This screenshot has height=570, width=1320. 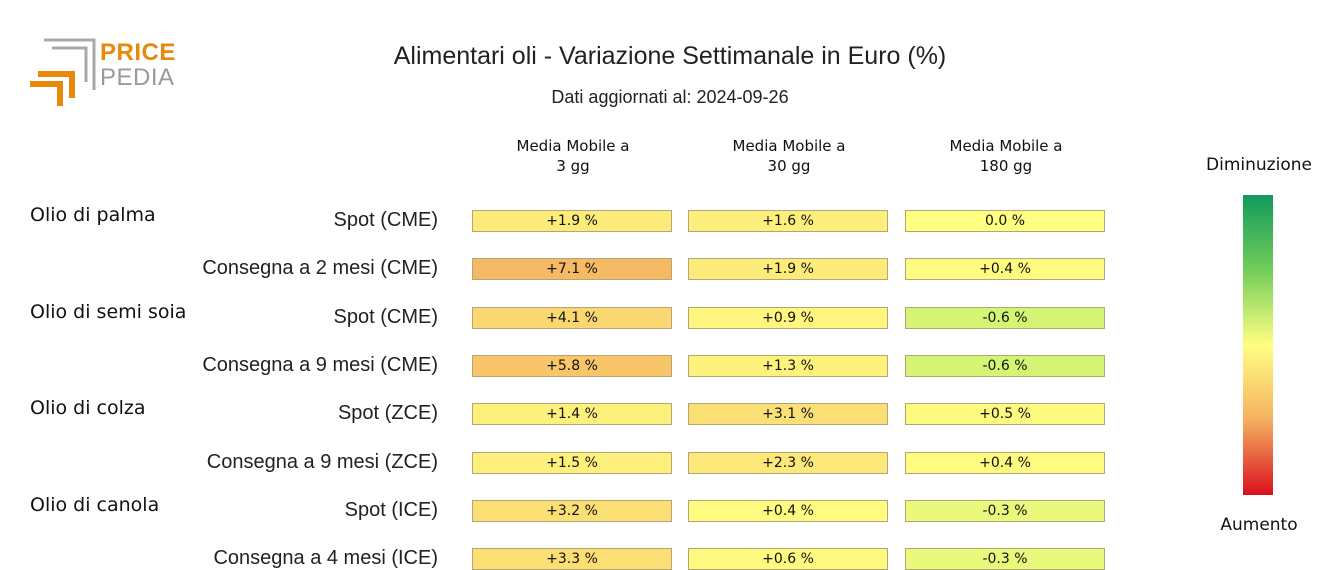 What do you see at coordinates (788, 317) in the screenshot?
I see `heatmap-cell: +0.9 %` at bounding box center [788, 317].